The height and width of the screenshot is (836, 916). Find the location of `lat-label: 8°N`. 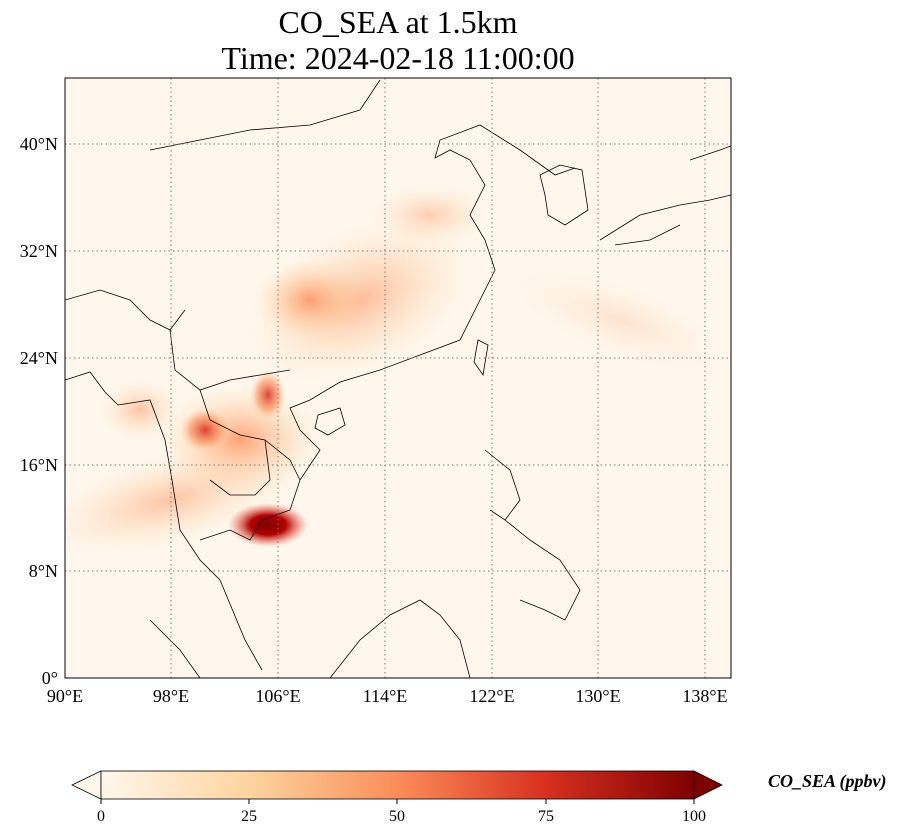

lat-label: 8°N is located at coordinates (43, 571).